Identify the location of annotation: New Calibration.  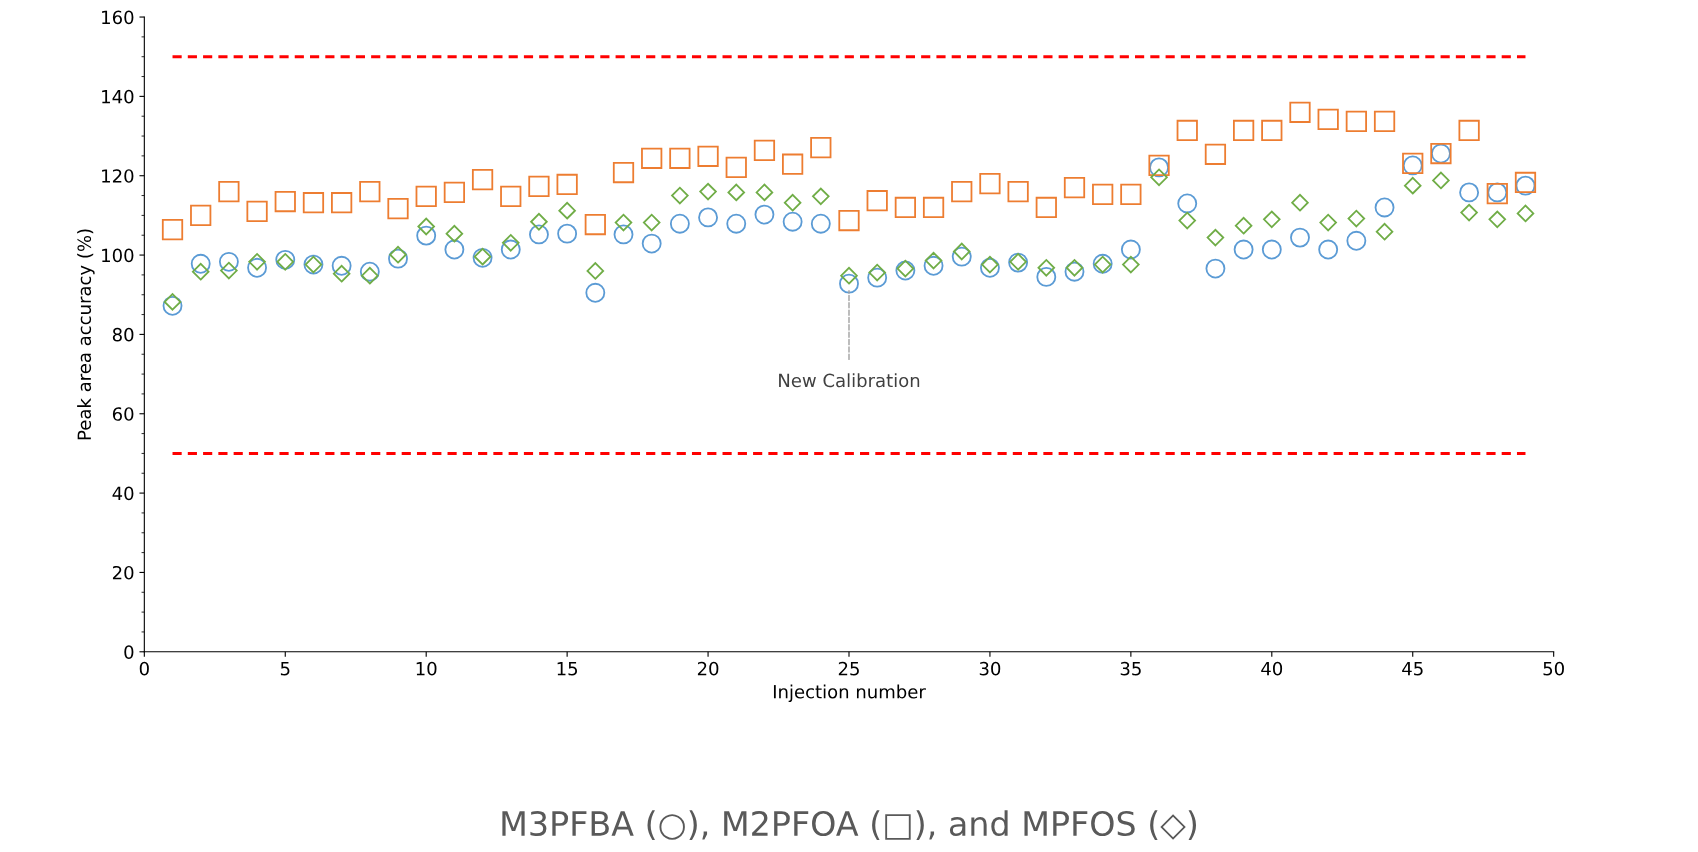
(849, 380).